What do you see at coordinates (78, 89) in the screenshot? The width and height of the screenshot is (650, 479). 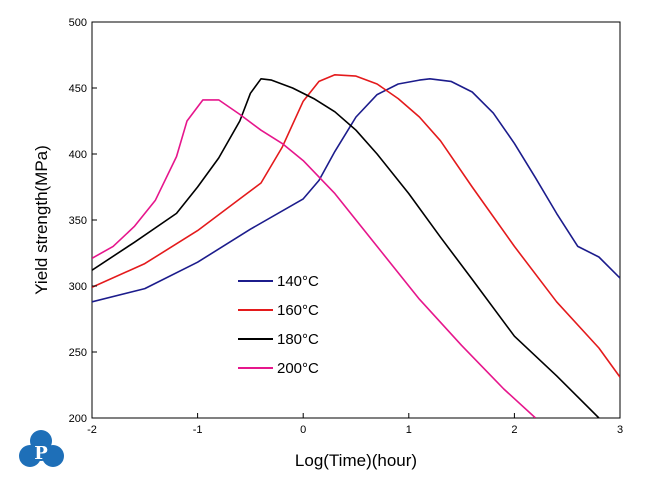 I see `y-tick-label: 450` at bounding box center [78, 89].